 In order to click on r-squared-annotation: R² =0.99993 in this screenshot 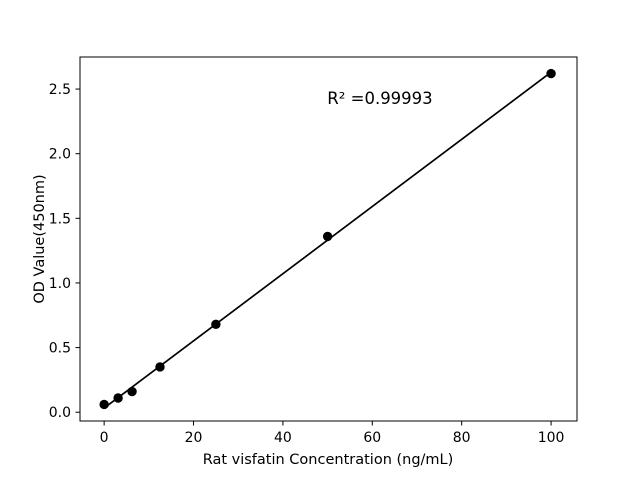, I will do `click(379, 98)`.